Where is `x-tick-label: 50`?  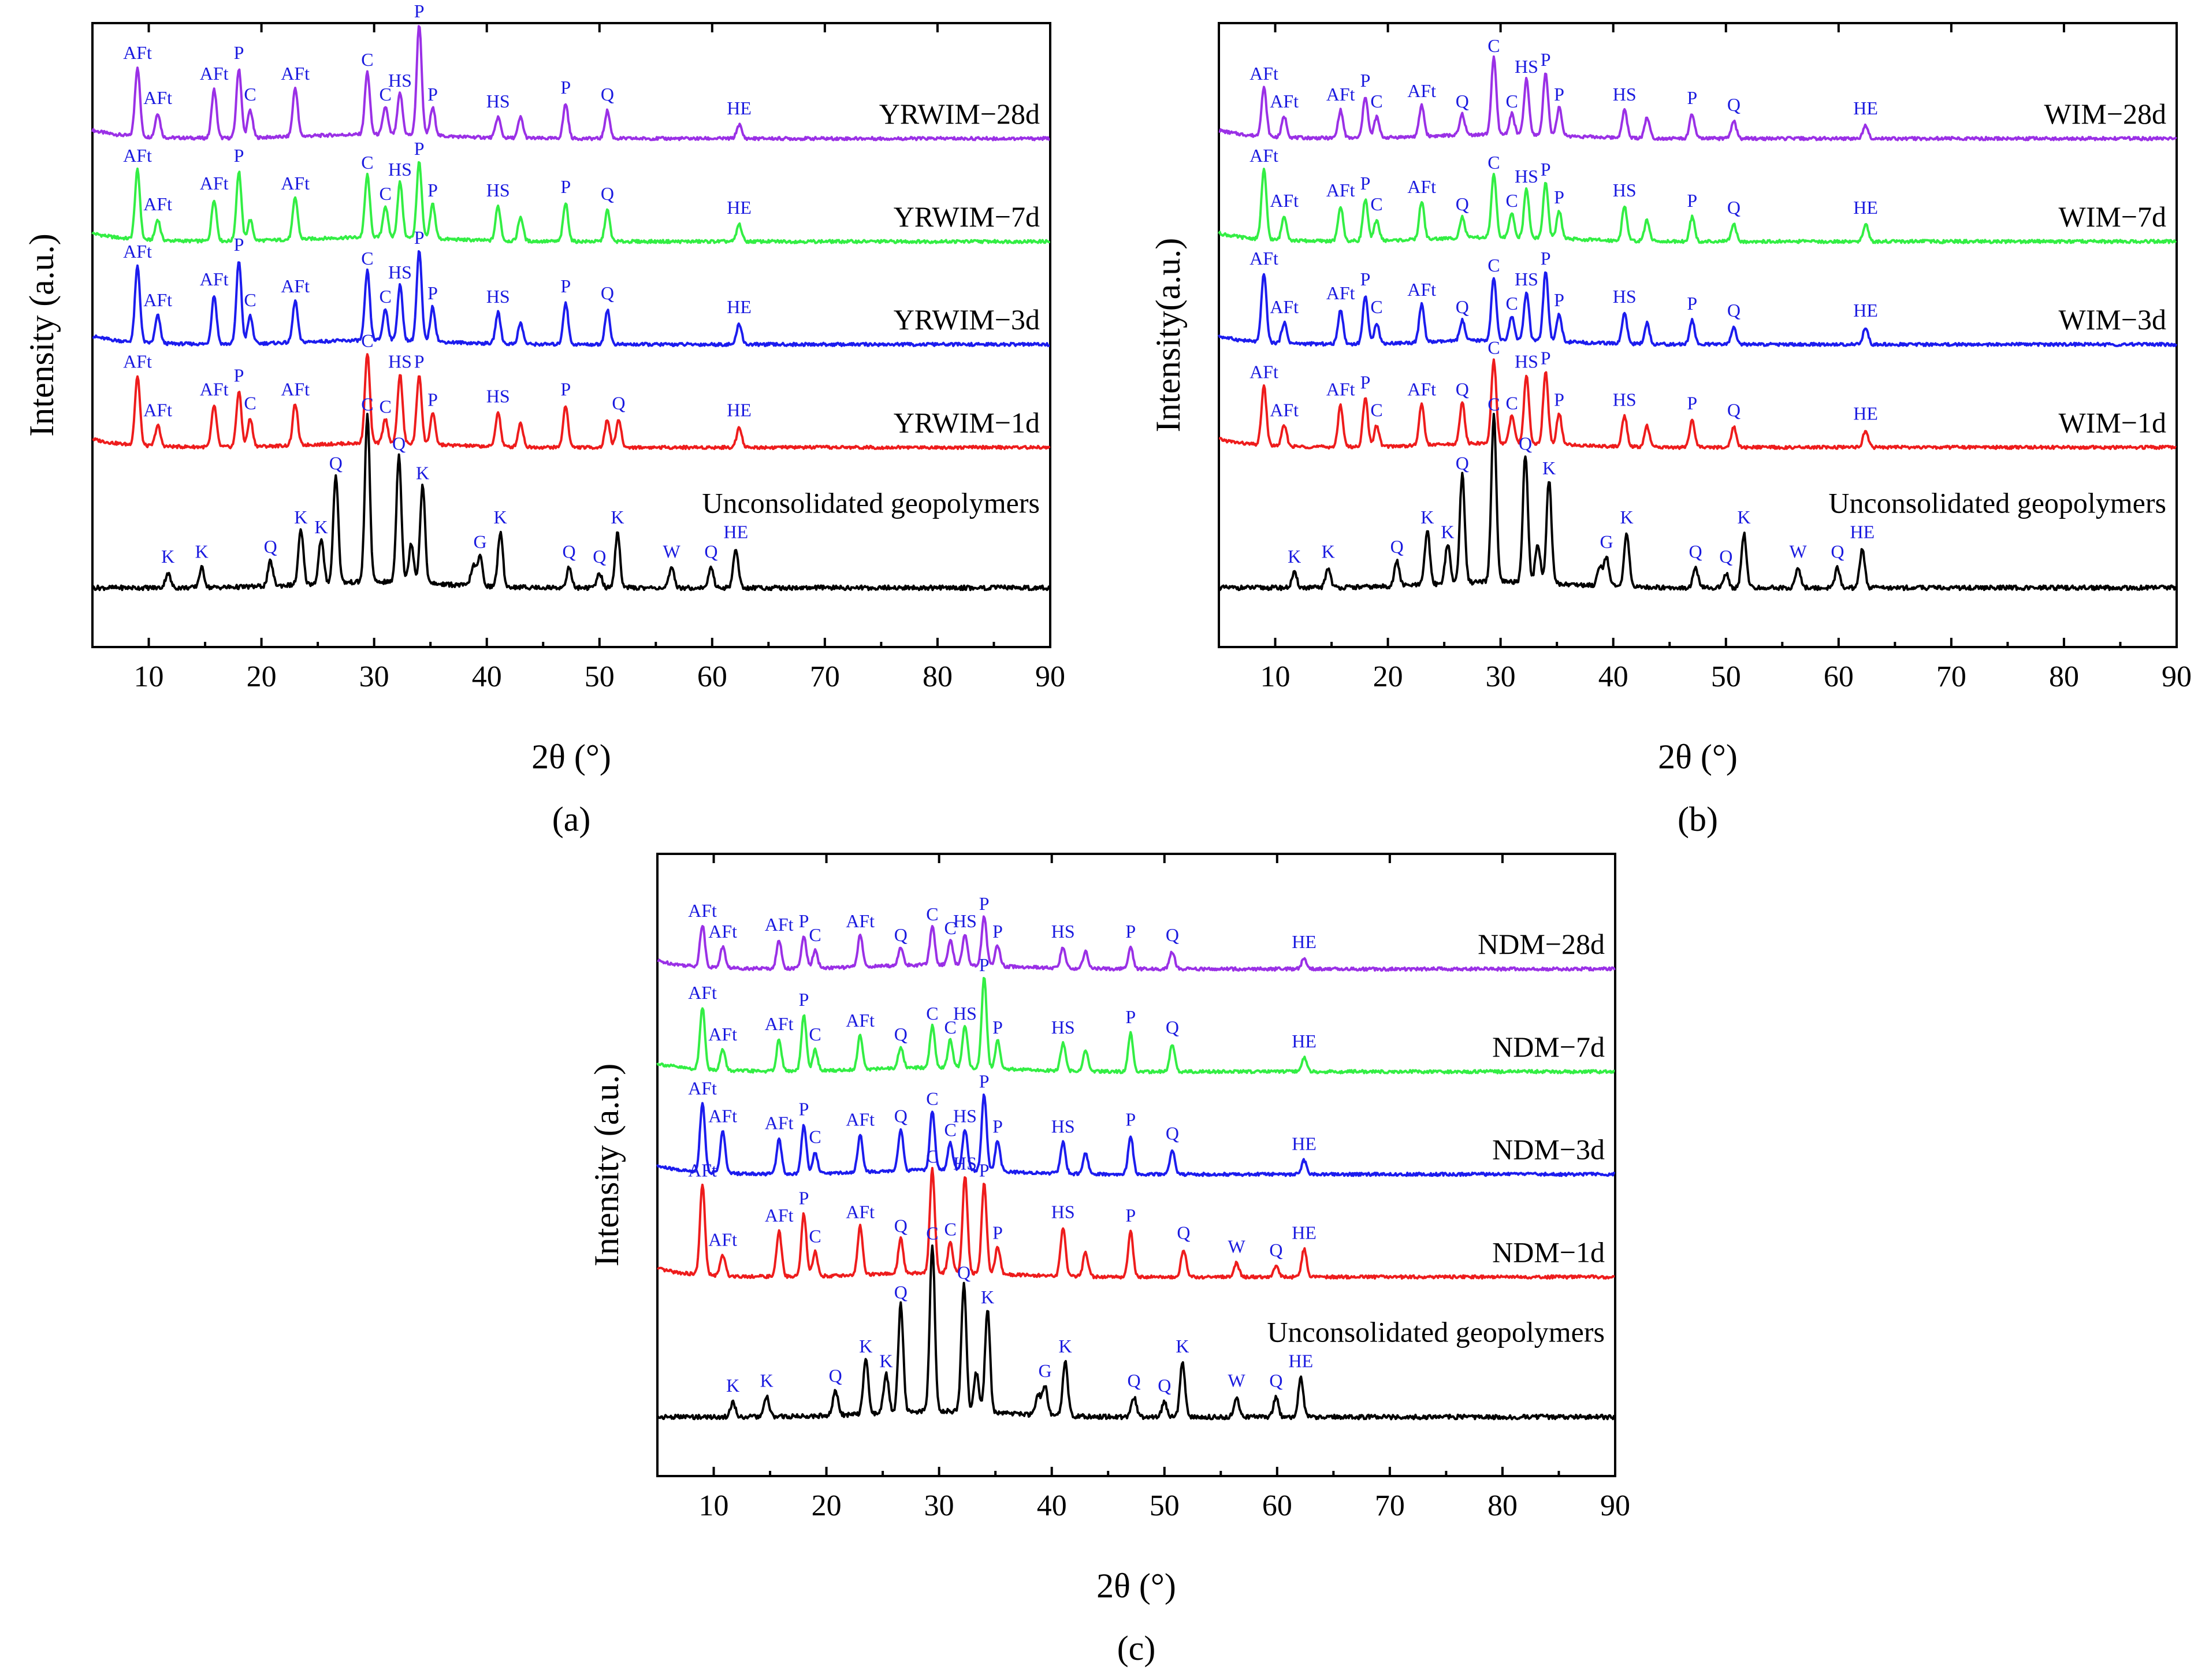 x-tick-label: 50 is located at coordinates (1726, 677).